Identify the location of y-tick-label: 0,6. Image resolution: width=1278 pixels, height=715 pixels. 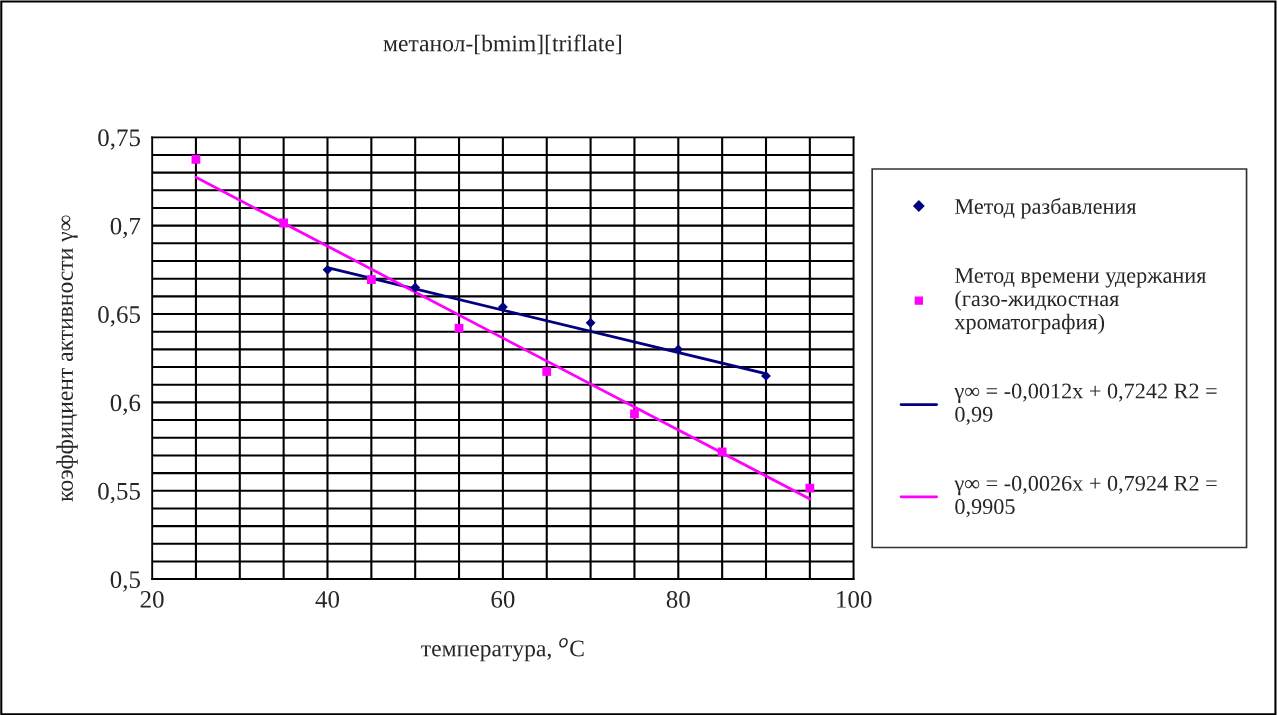
(125, 404).